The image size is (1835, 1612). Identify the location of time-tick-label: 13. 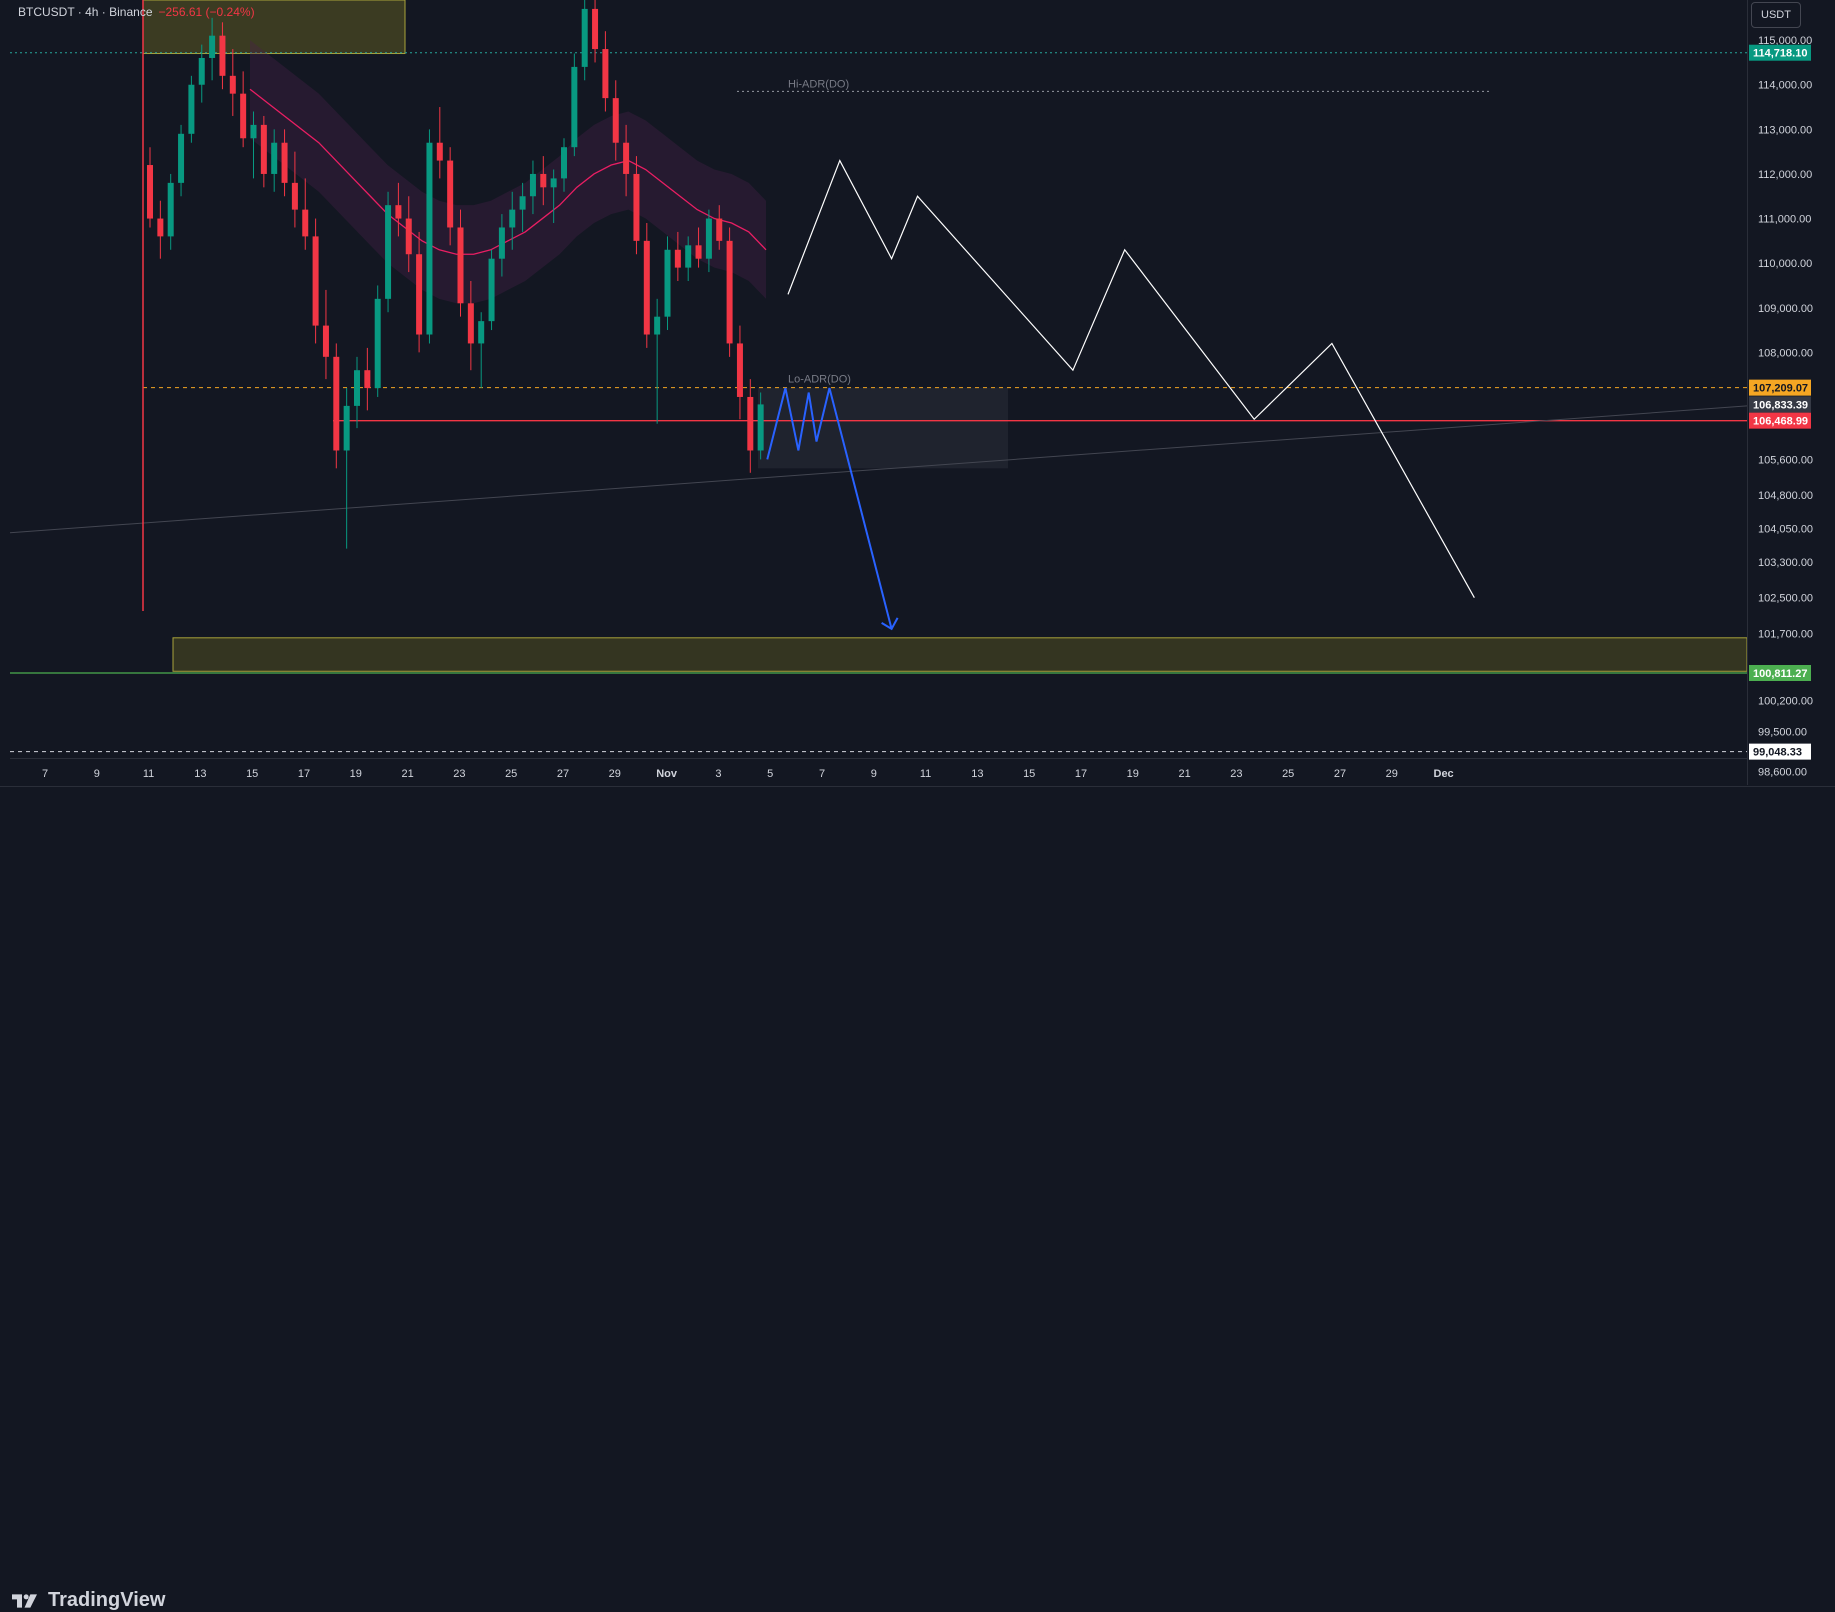
(200, 774).